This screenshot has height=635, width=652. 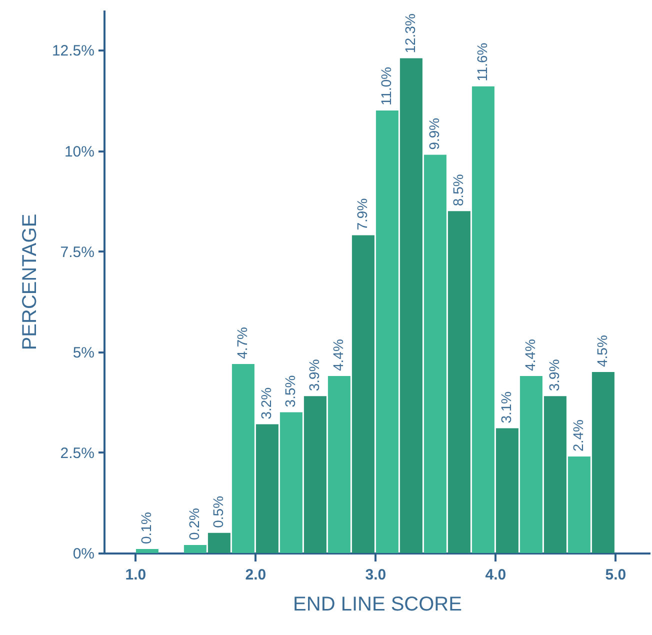 What do you see at coordinates (83, 554) in the screenshot?
I see `y-tick-label: 0%` at bounding box center [83, 554].